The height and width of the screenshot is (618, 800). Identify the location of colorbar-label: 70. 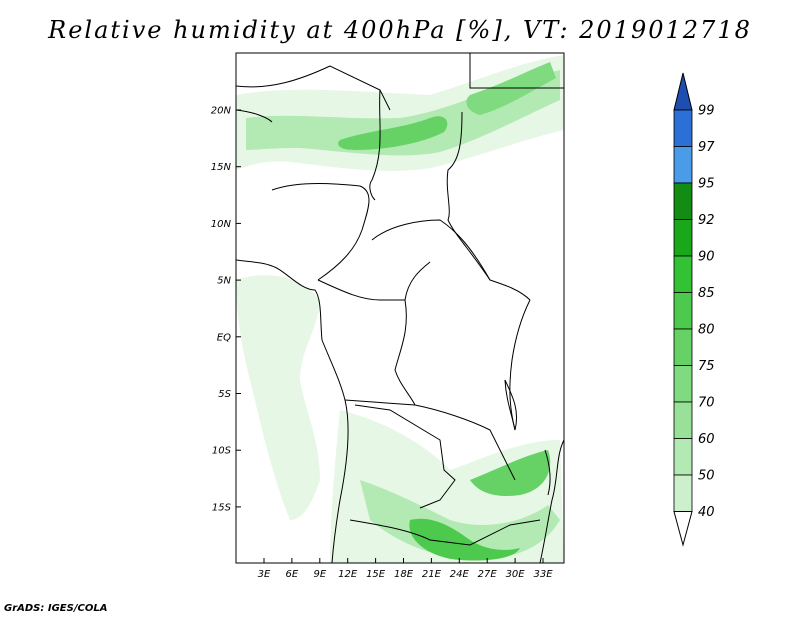
(706, 403).